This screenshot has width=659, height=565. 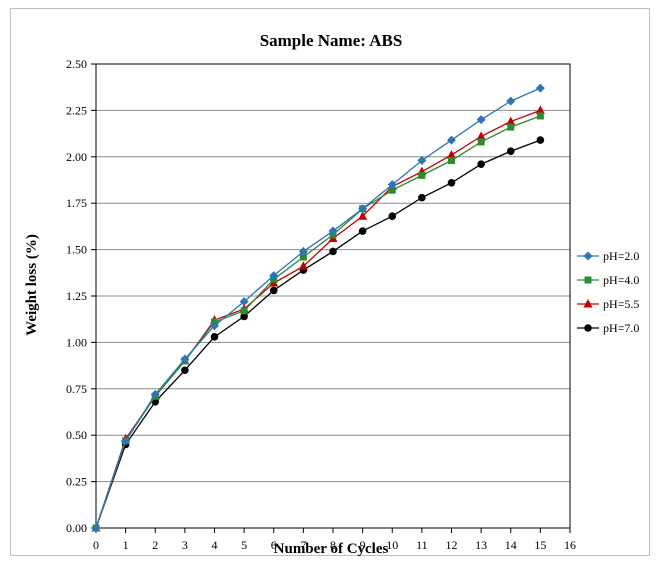 I want to click on x-tick-label: 14, so click(x=511, y=545).